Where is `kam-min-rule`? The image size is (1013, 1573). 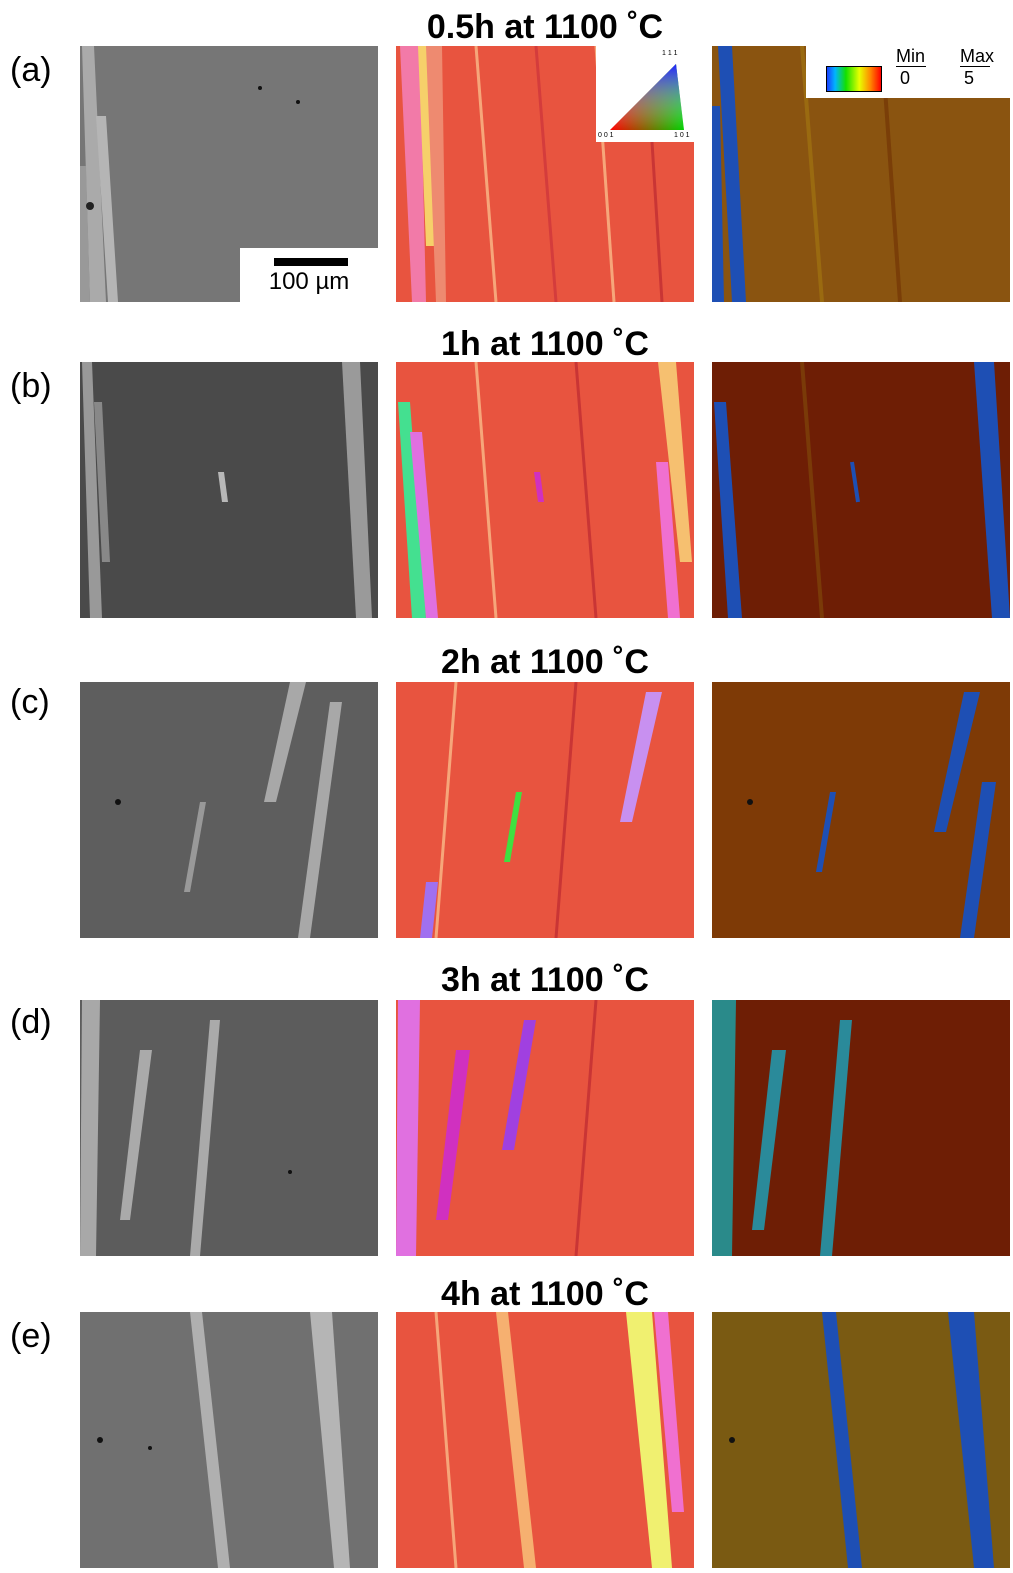
kam-min-rule is located at coordinates (911, 66).